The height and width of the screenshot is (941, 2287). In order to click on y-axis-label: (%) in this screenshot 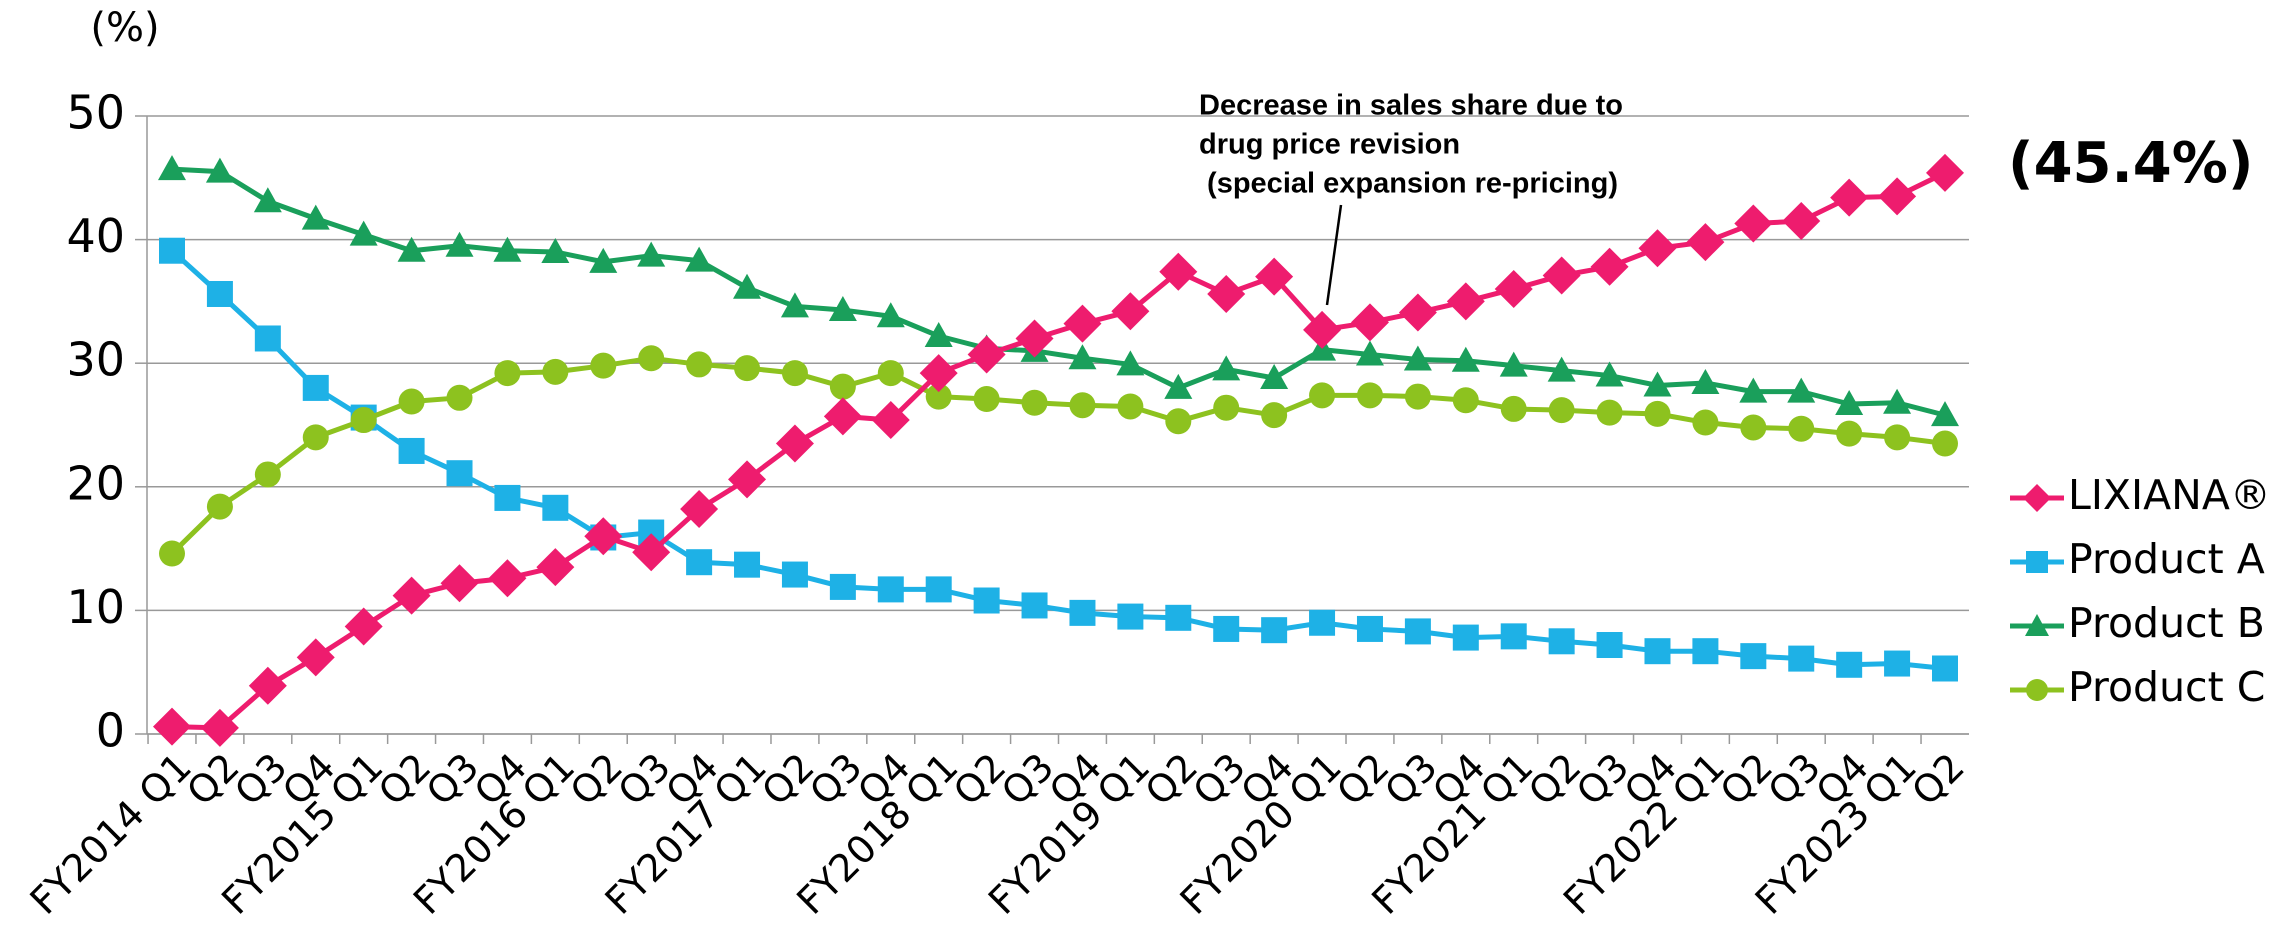, I will do `click(124, 28)`.